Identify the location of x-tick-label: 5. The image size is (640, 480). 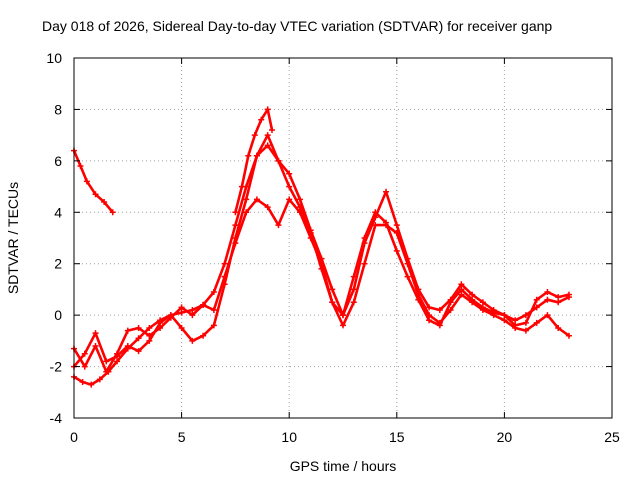
(182, 437).